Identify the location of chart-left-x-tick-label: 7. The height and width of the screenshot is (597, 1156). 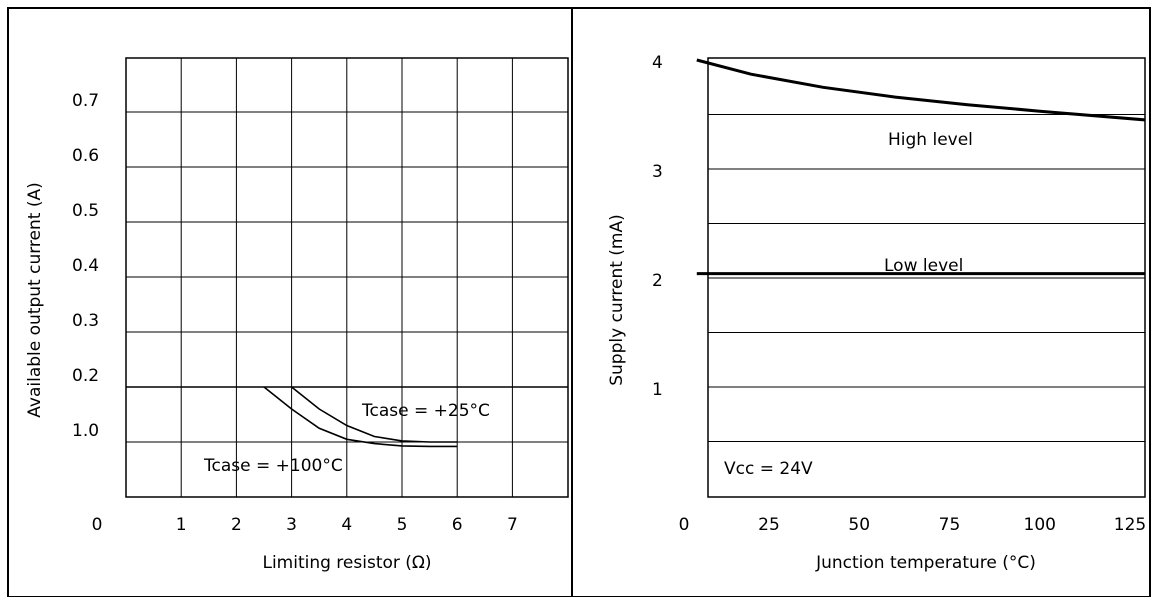
(512, 525).